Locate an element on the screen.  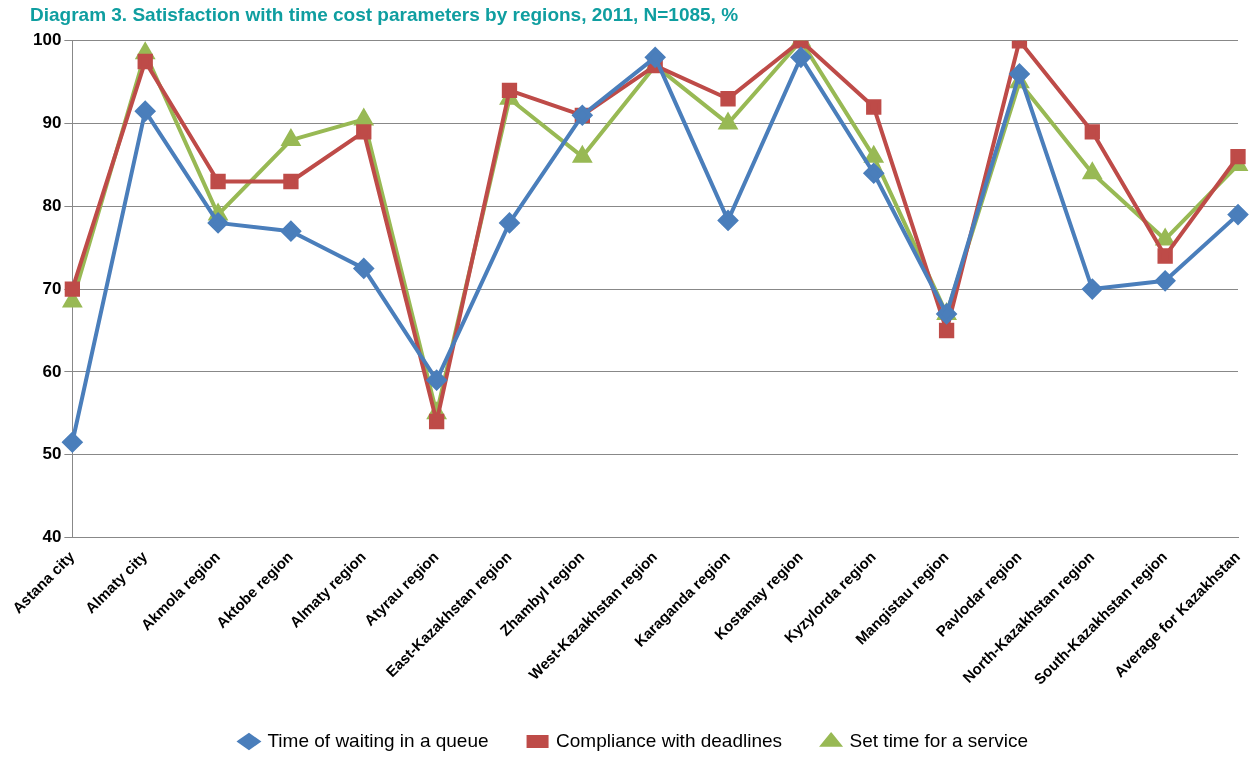
y-tick-label: 100 is located at coordinates (47, 40).